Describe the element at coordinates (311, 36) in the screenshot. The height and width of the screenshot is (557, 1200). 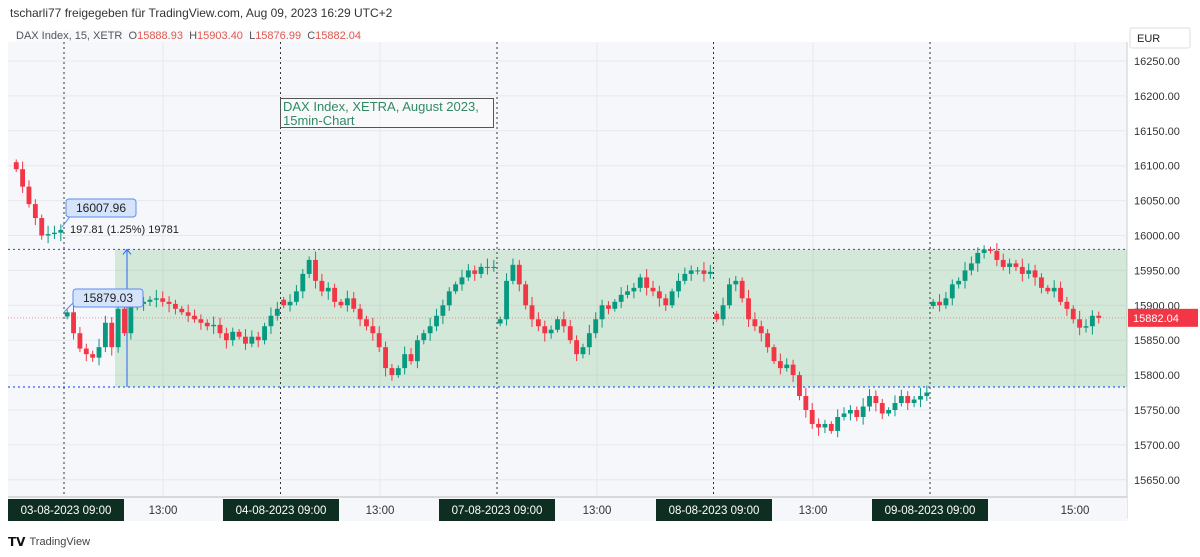
I see `close-label: C` at that location.